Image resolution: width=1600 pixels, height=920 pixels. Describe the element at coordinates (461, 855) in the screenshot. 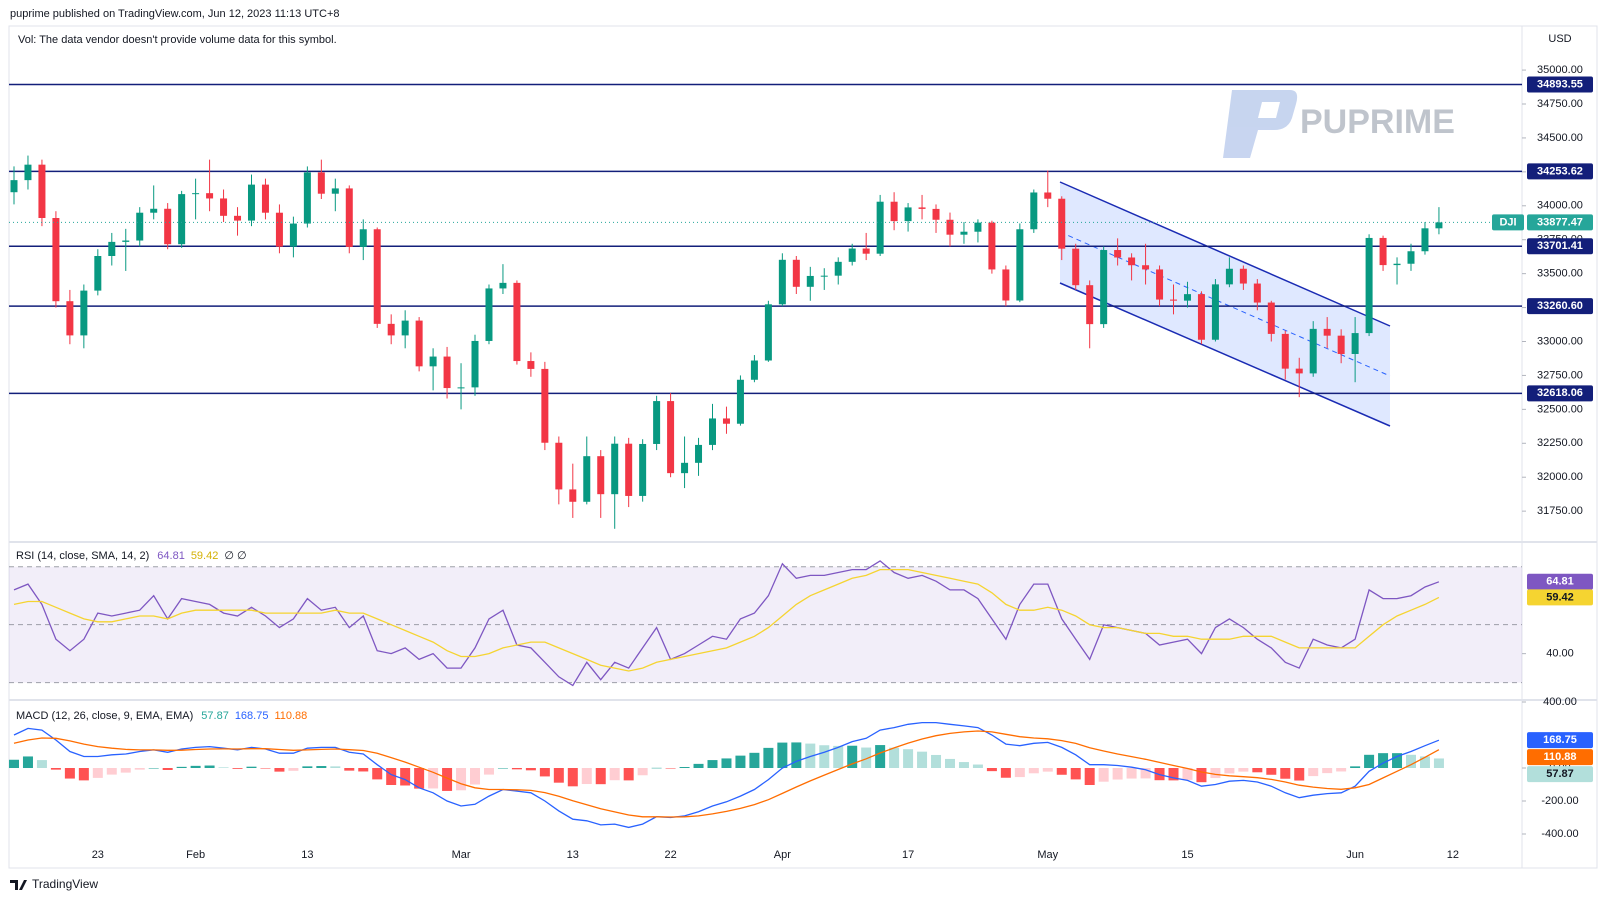

I see `x-tick-label: Mar` at that location.